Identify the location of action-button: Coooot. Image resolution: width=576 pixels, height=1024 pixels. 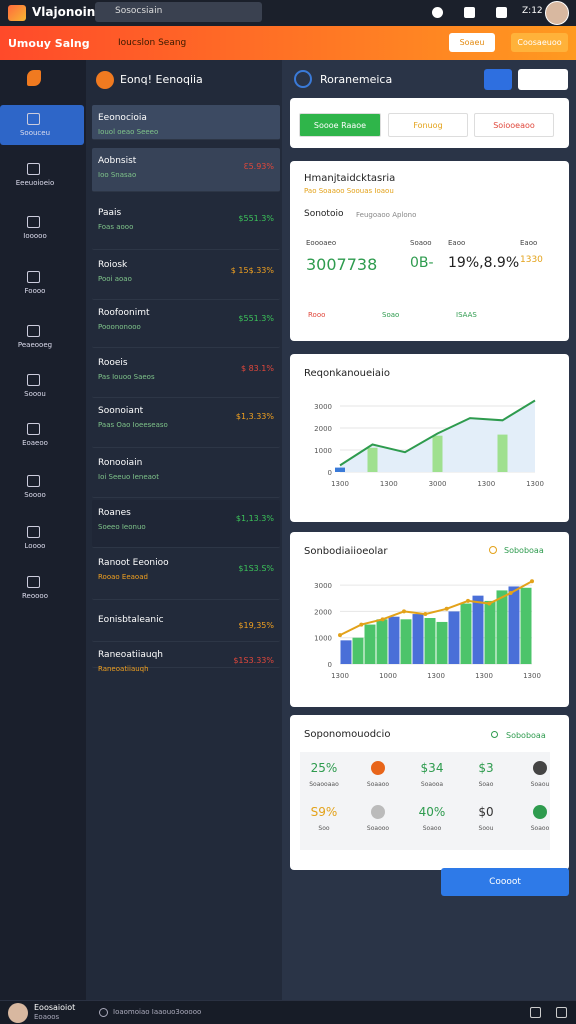
(505, 882).